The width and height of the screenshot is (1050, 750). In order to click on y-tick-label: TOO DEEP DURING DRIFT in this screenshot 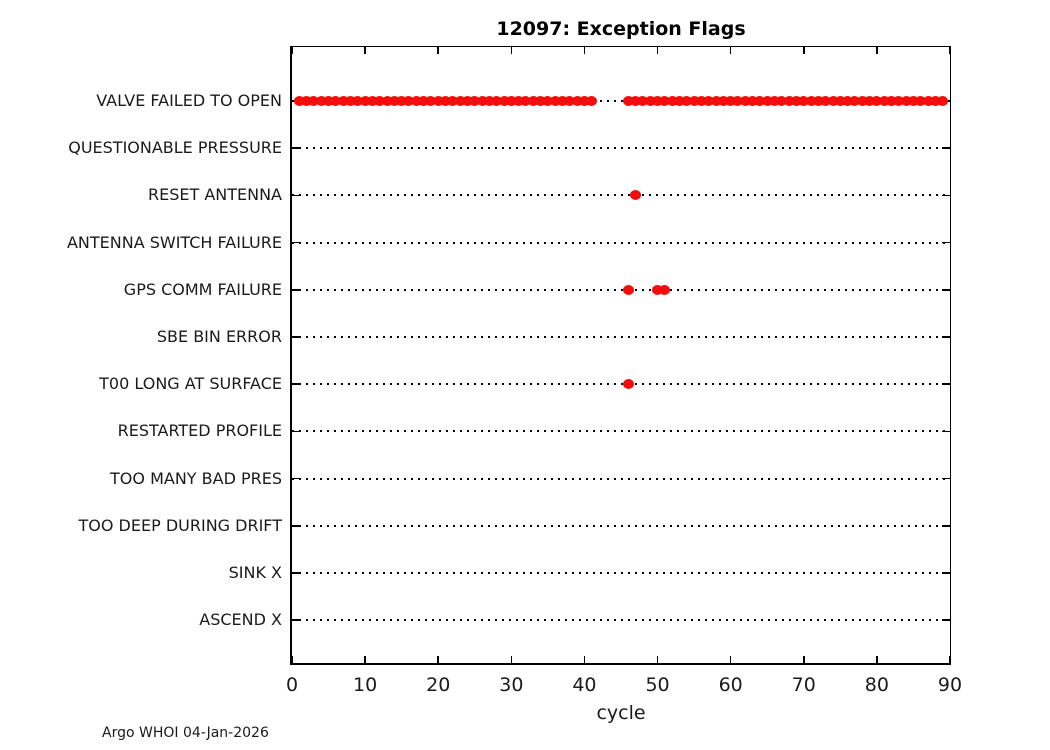, I will do `click(180, 525)`.